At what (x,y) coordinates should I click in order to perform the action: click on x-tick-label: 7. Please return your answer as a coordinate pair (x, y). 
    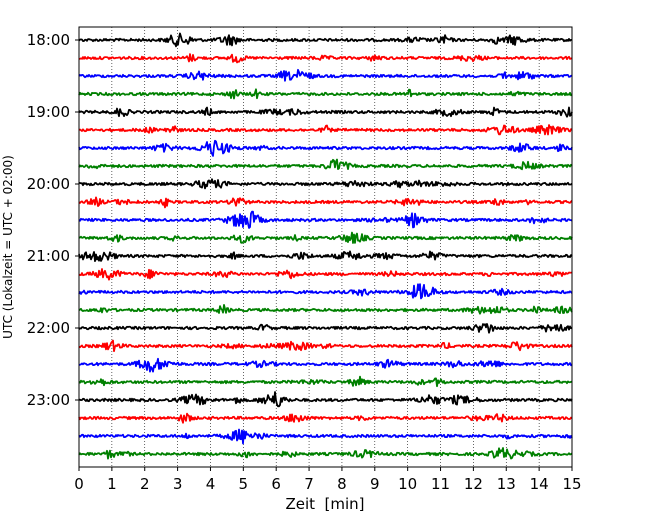
    Looking at the image, I should click on (309, 484).